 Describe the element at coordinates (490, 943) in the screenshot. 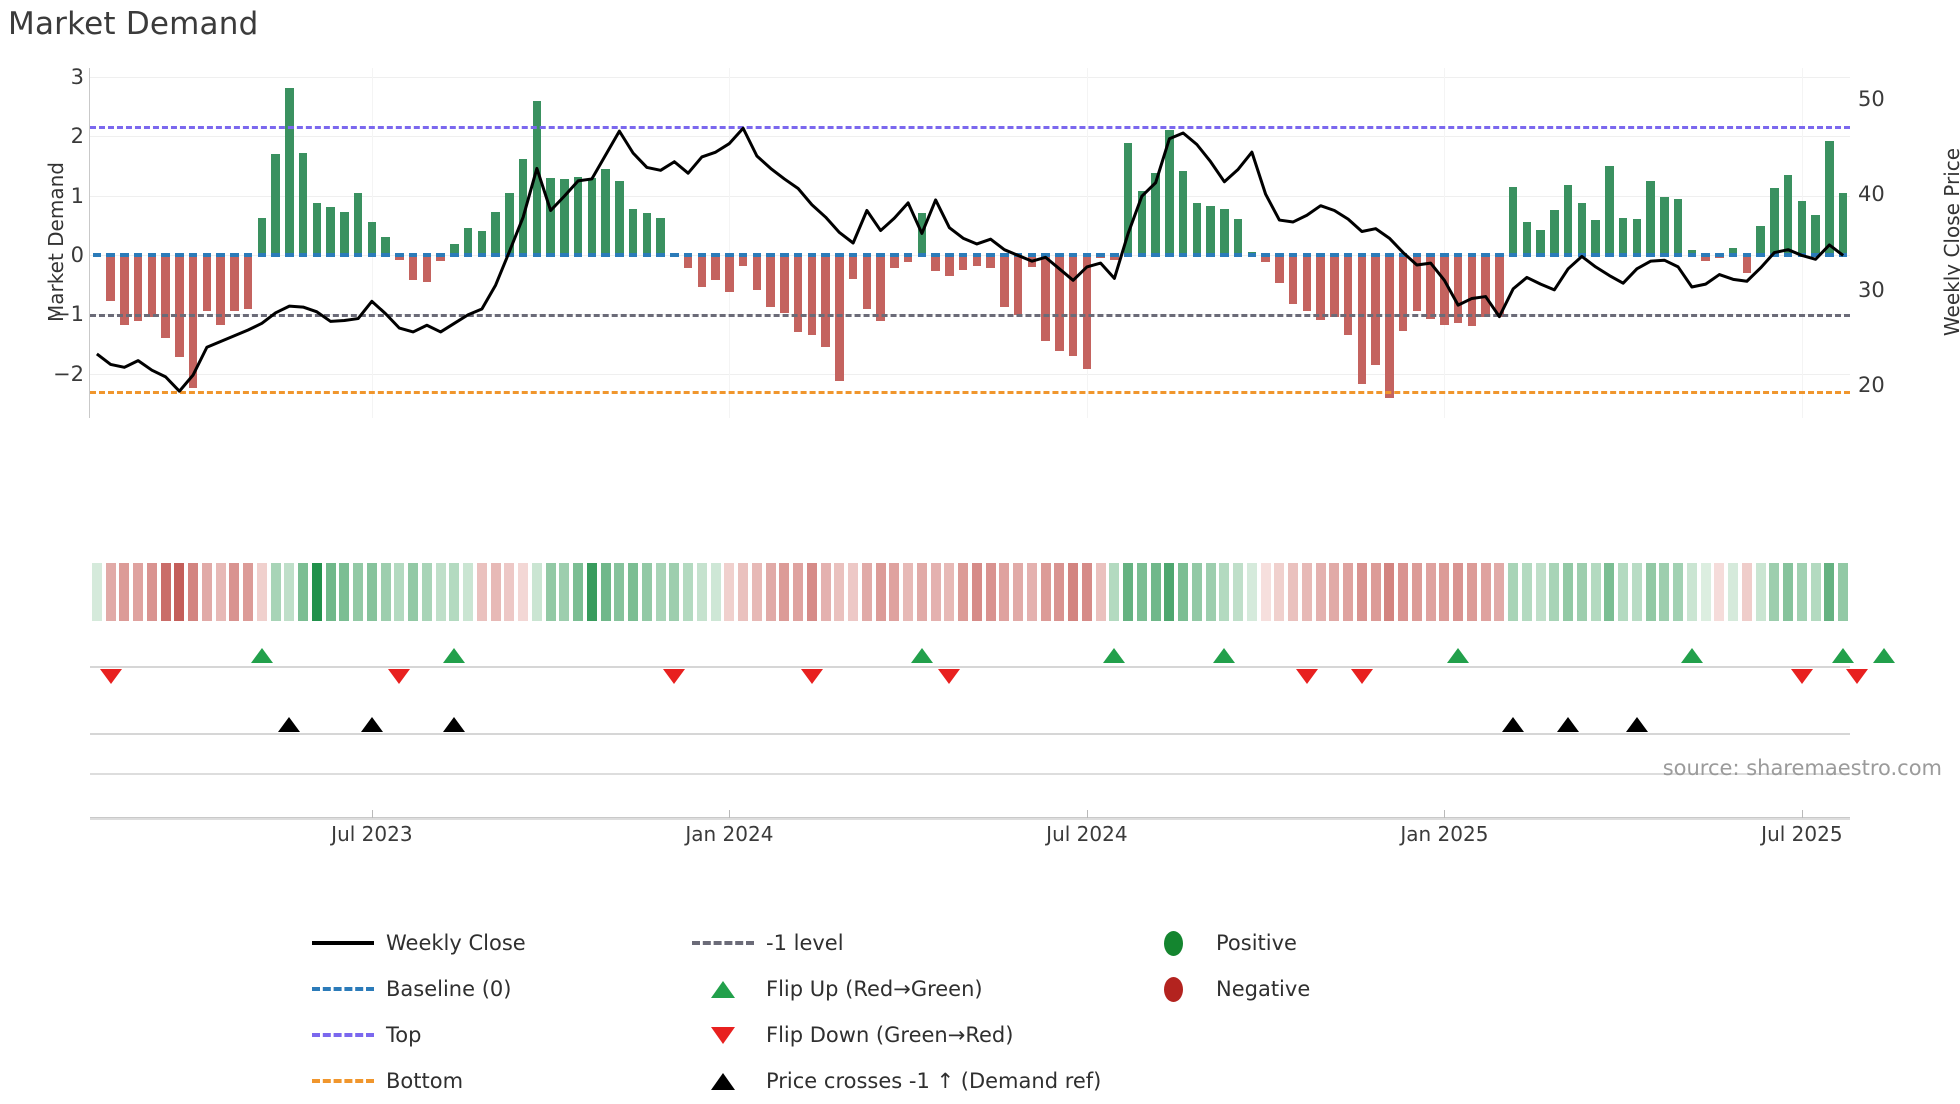

I see `legend-item: Weekly Close` at that location.